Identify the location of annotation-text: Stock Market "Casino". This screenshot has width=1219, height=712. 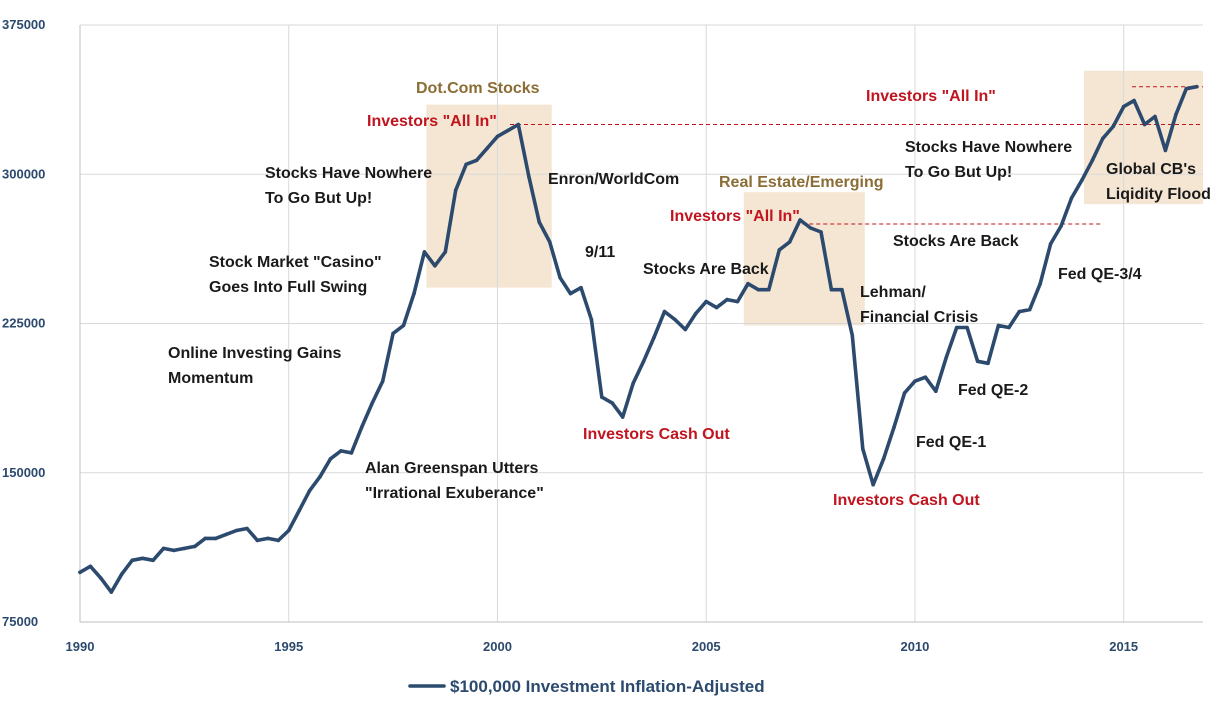
(295, 262).